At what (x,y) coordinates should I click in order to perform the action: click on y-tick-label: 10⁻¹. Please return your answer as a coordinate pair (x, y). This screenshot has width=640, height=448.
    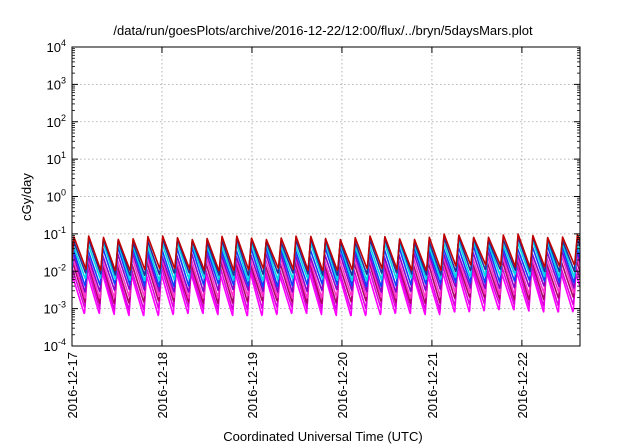
    Looking at the image, I should click on (55, 233).